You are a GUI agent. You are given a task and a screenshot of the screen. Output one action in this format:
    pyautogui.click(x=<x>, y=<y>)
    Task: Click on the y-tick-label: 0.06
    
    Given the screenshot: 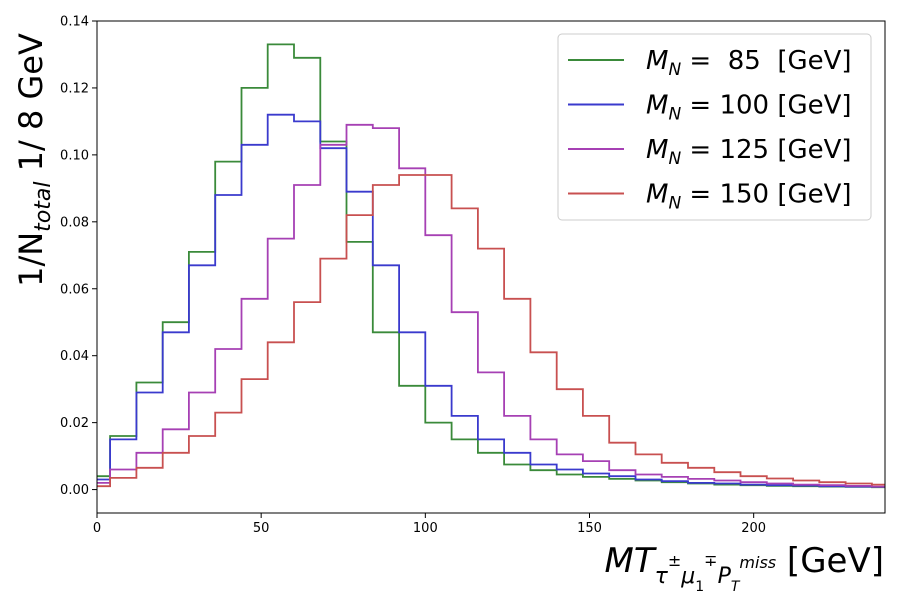 What is the action you would take?
    pyautogui.click(x=74, y=289)
    